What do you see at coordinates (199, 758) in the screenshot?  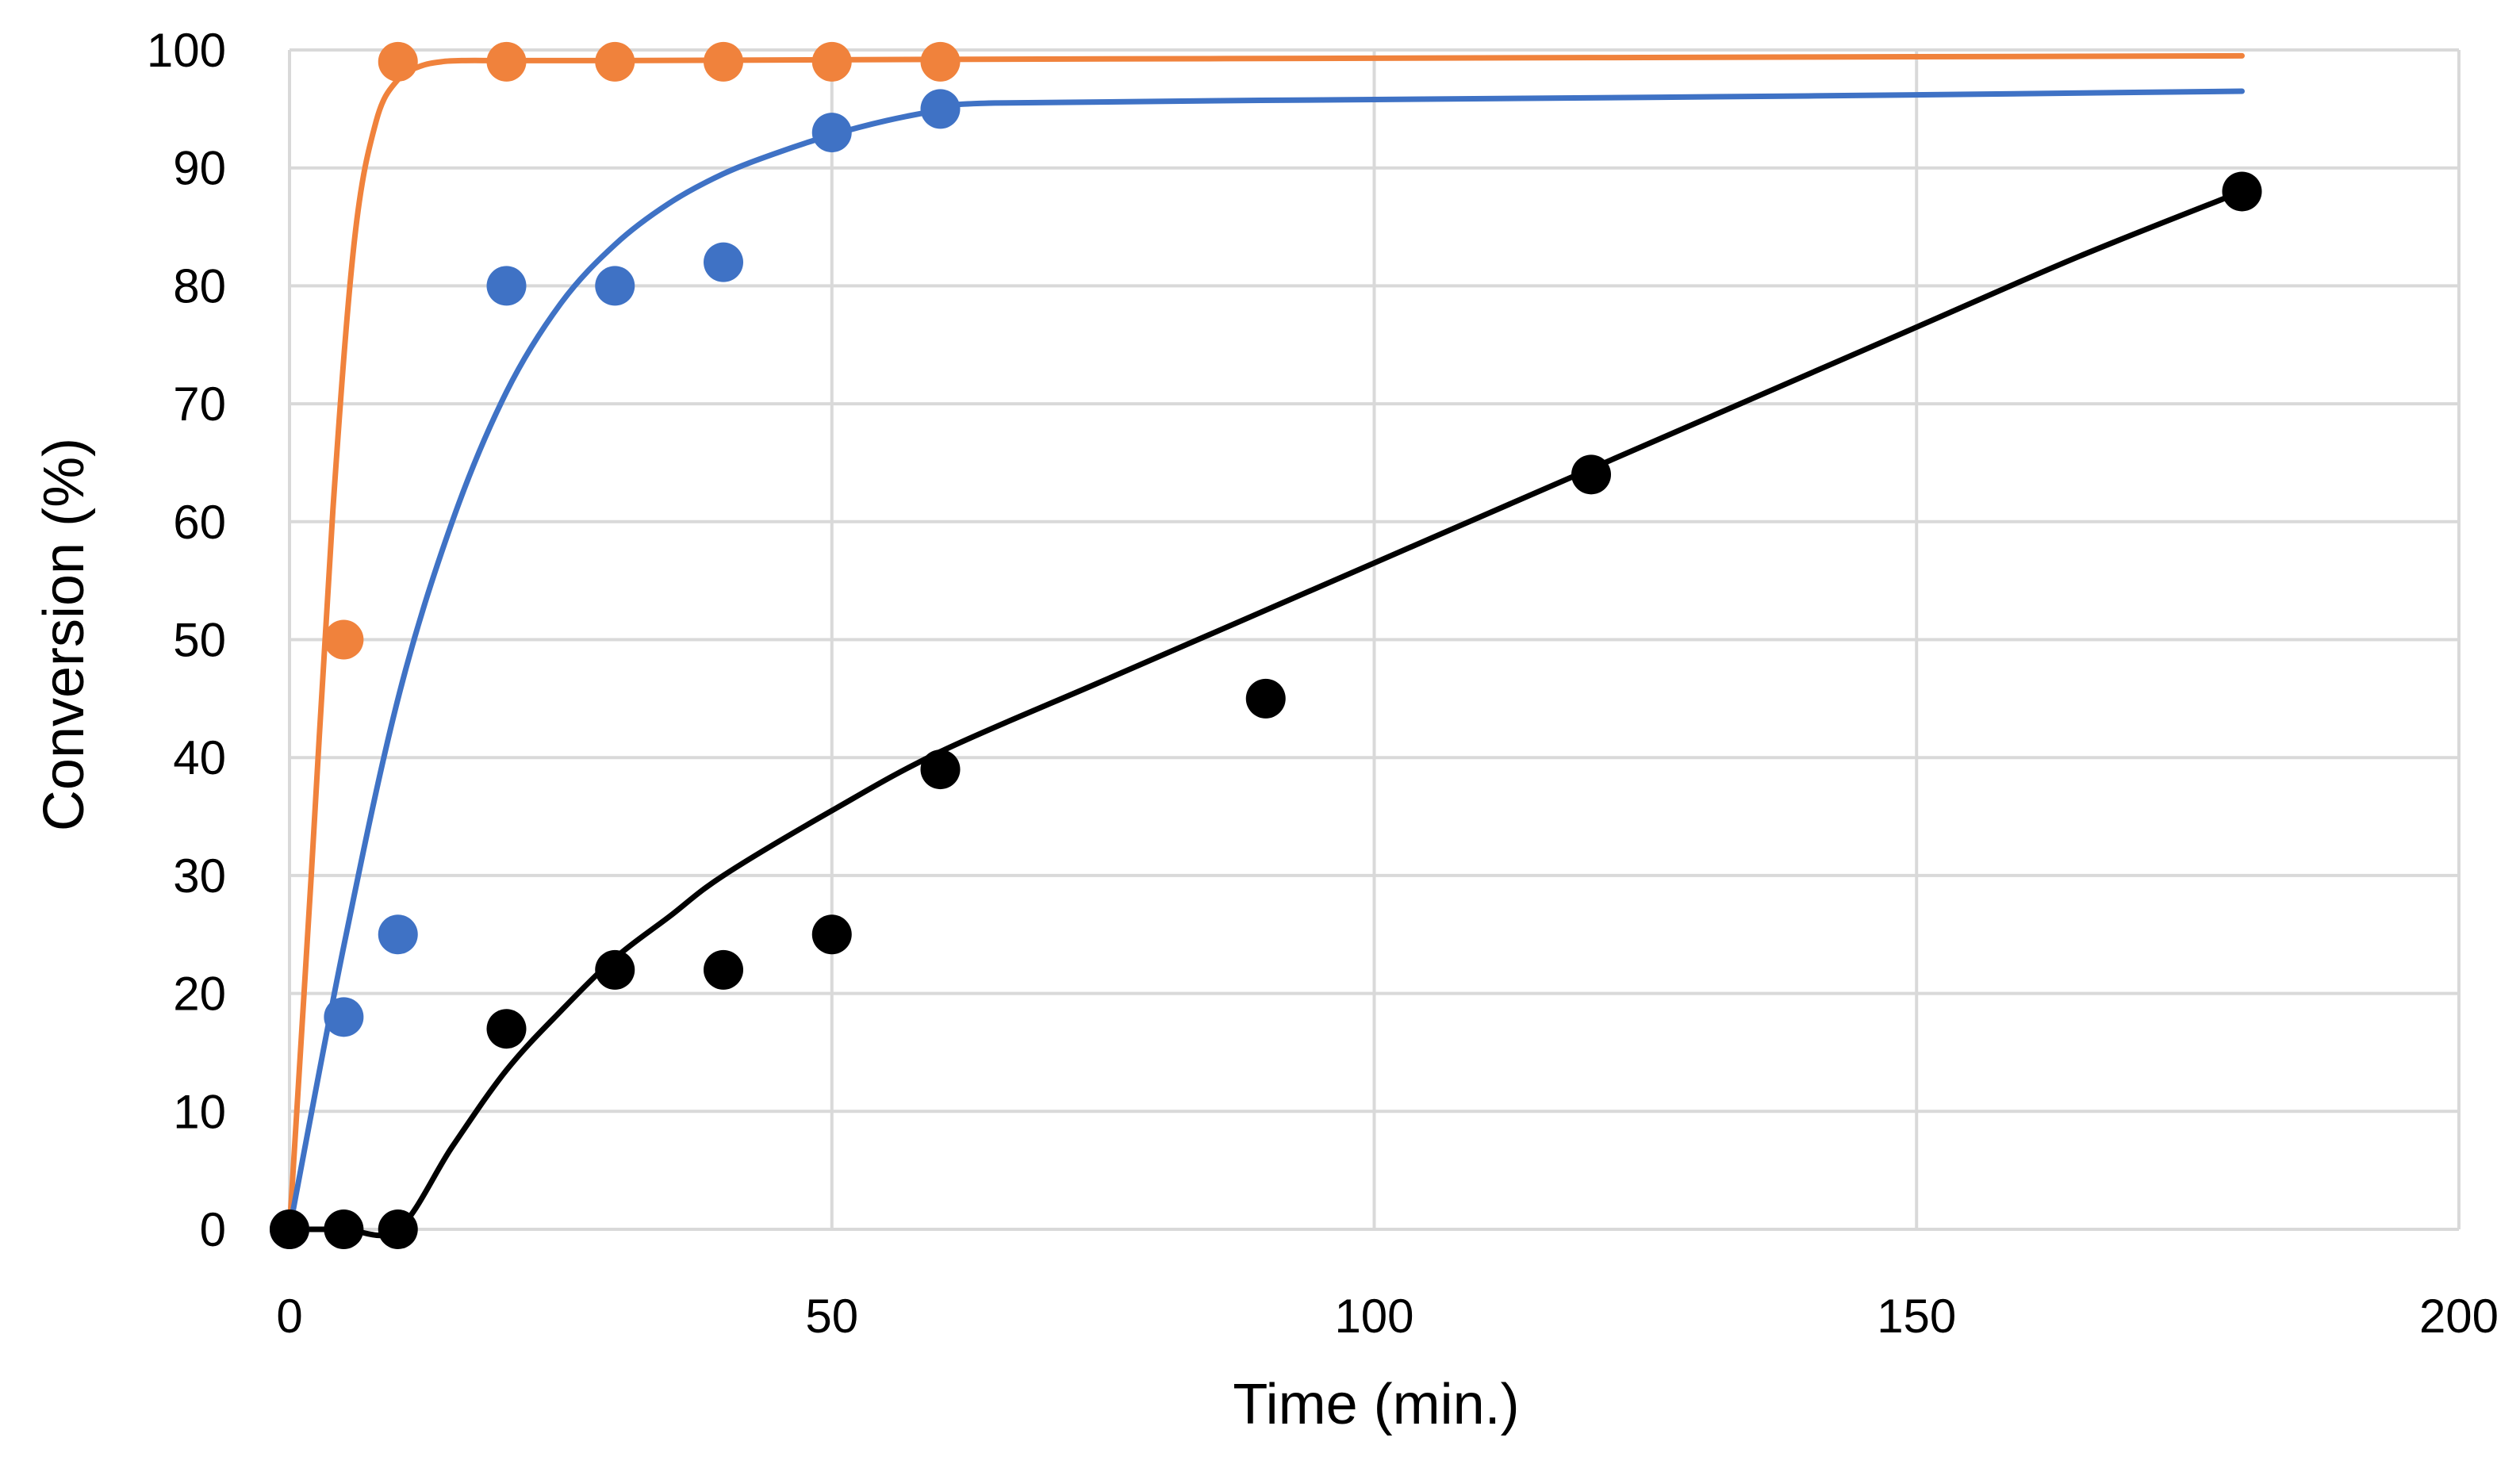 I see `y-tick-label-40: 40` at bounding box center [199, 758].